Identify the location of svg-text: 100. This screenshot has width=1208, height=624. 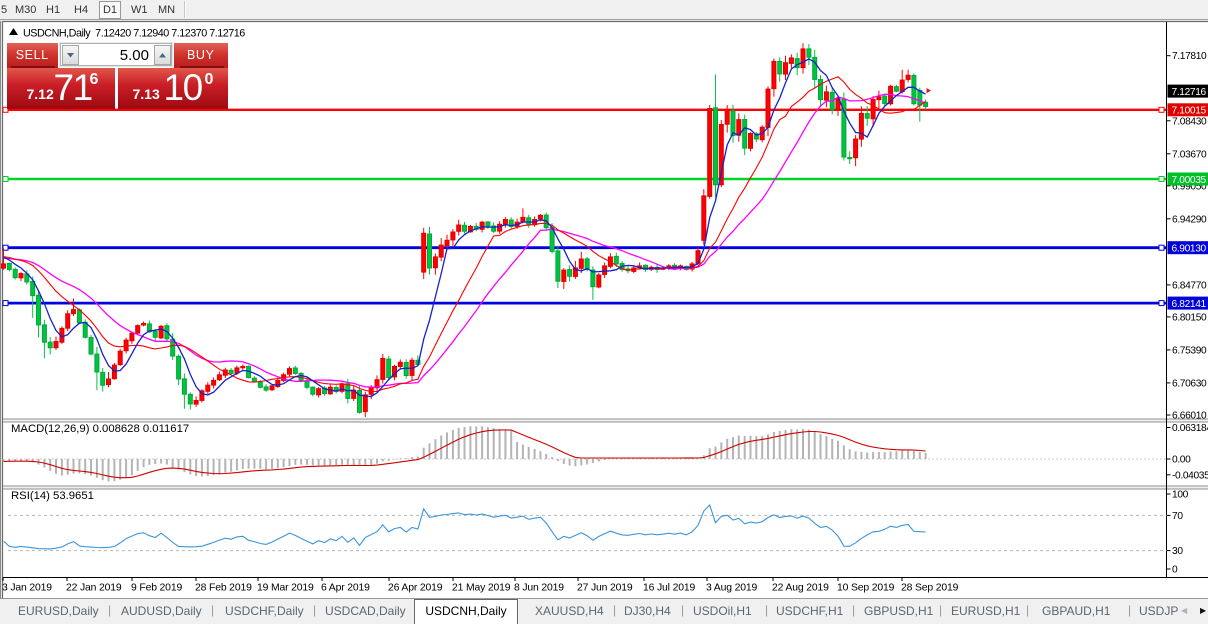
(1180, 495).